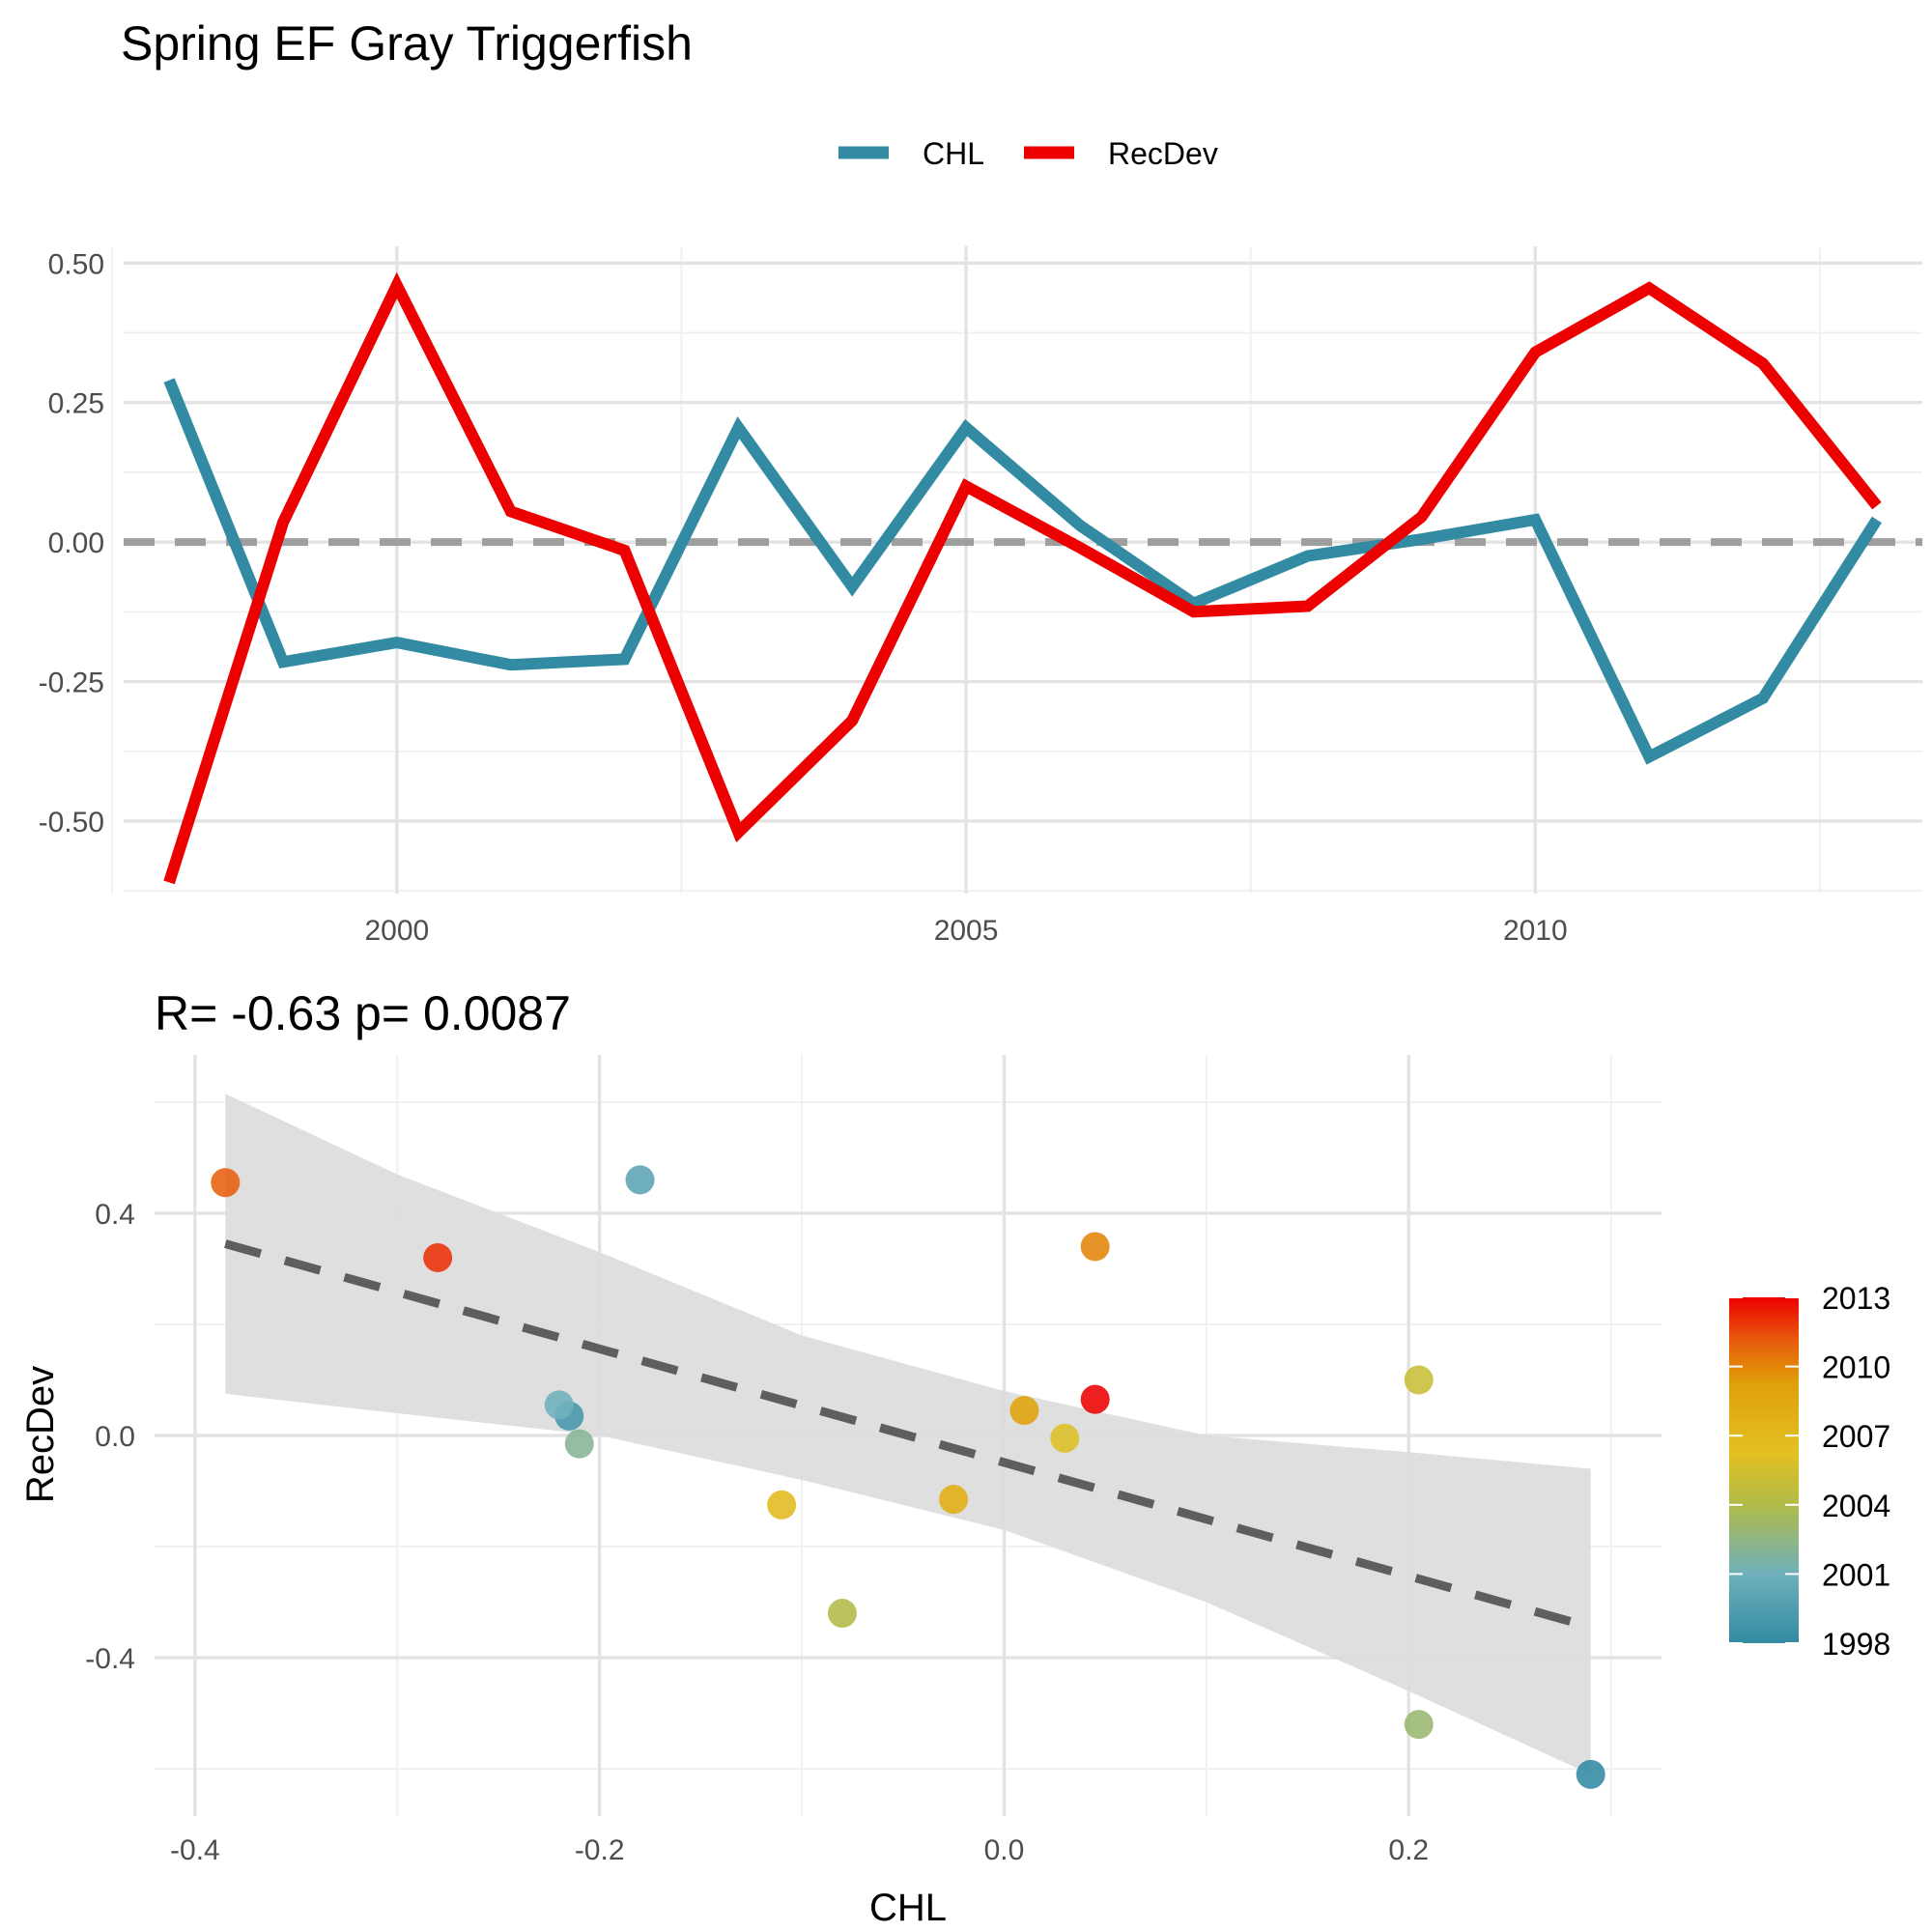 The width and height of the screenshot is (1932, 1932). What do you see at coordinates (1764, 1470) in the screenshot?
I see `colorbar-gradient` at bounding box center [1764, 1470].